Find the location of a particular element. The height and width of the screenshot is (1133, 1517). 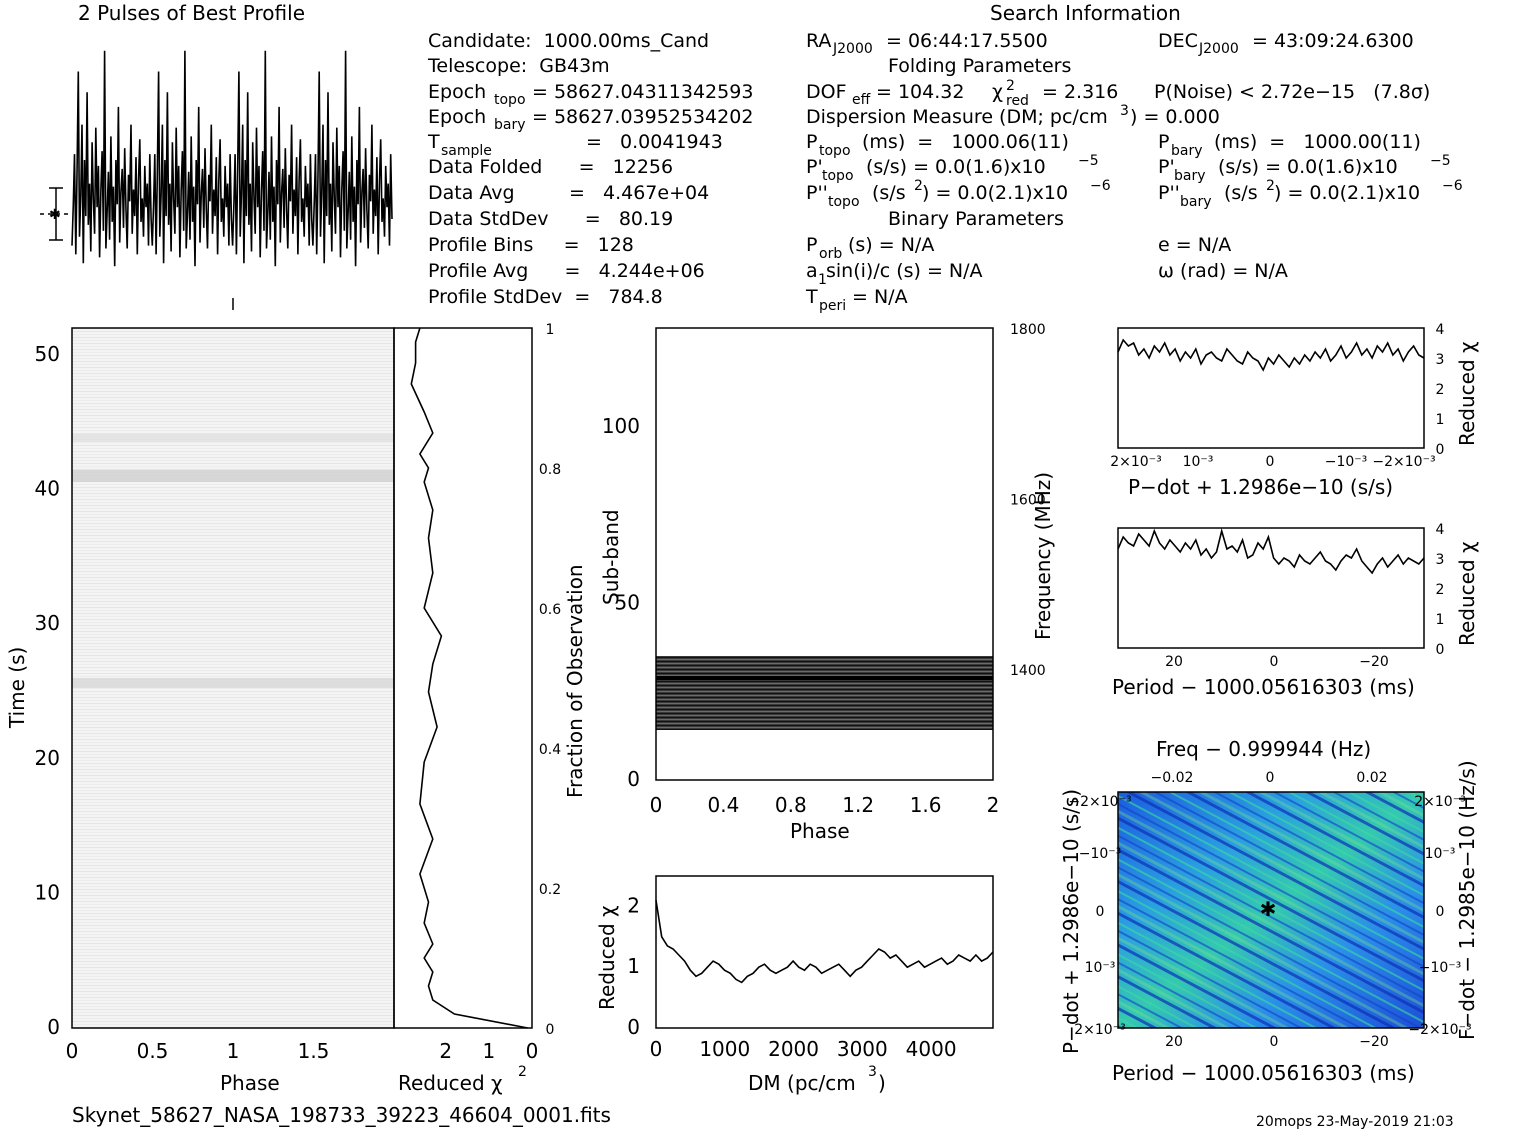

time-chi2-xlabel-sup: 2 is located at coordinates (522, 1072).